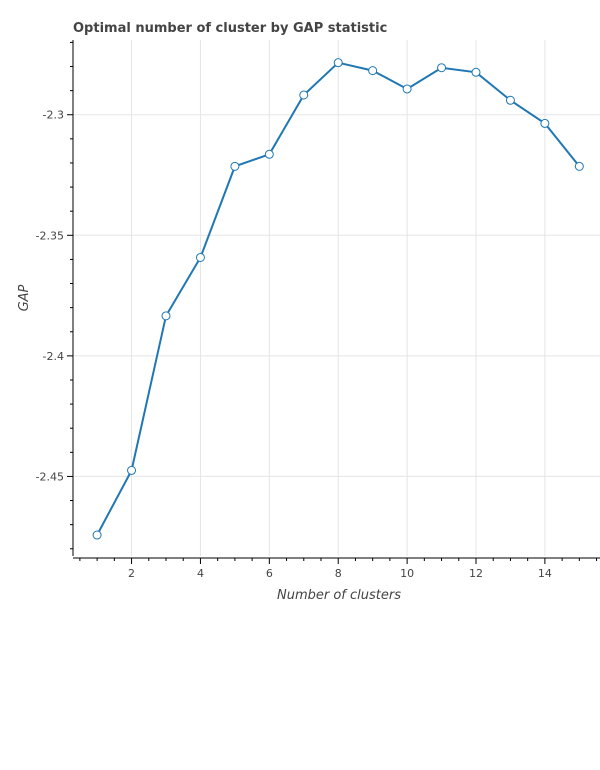 The image size is (600, 770). What do you see at coordinates (545, 573) in the screenshot?
I see `x-tick-label: 14` at bounding box center [545, 573].